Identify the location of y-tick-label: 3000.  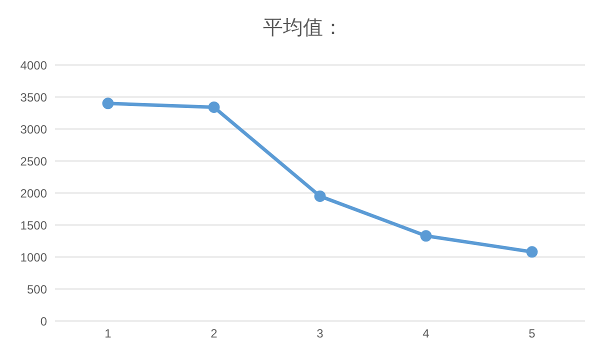
(34, 129).